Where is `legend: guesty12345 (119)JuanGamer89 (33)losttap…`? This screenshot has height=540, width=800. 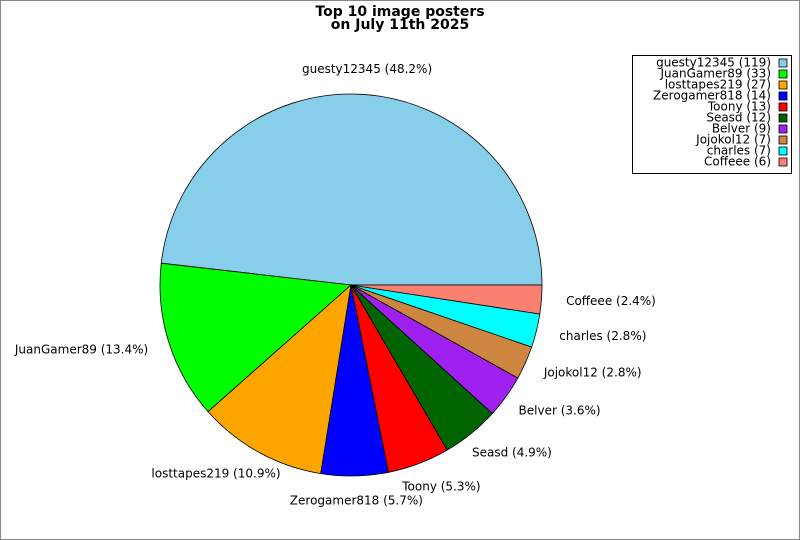 legend: guesty12345 (119)JuanGamer89 (33)losttap… is located at coordinates (712, 114).